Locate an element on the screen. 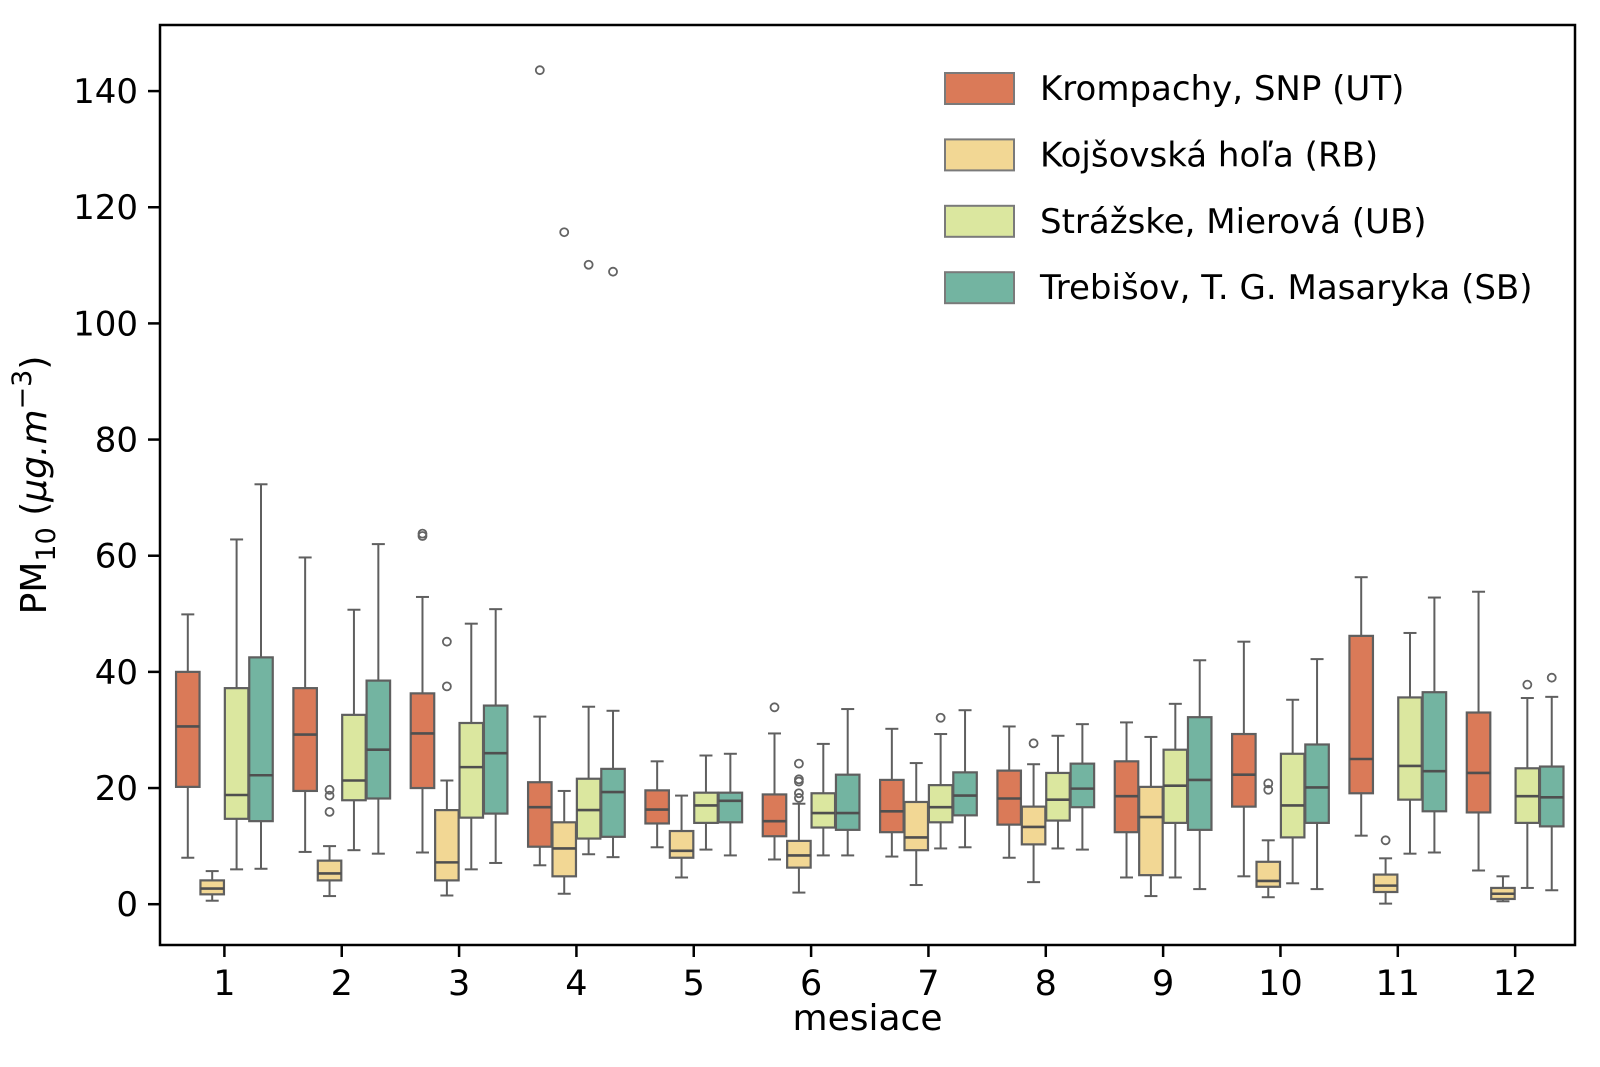  box-s3-m1 is located at coordinates (236, 704).